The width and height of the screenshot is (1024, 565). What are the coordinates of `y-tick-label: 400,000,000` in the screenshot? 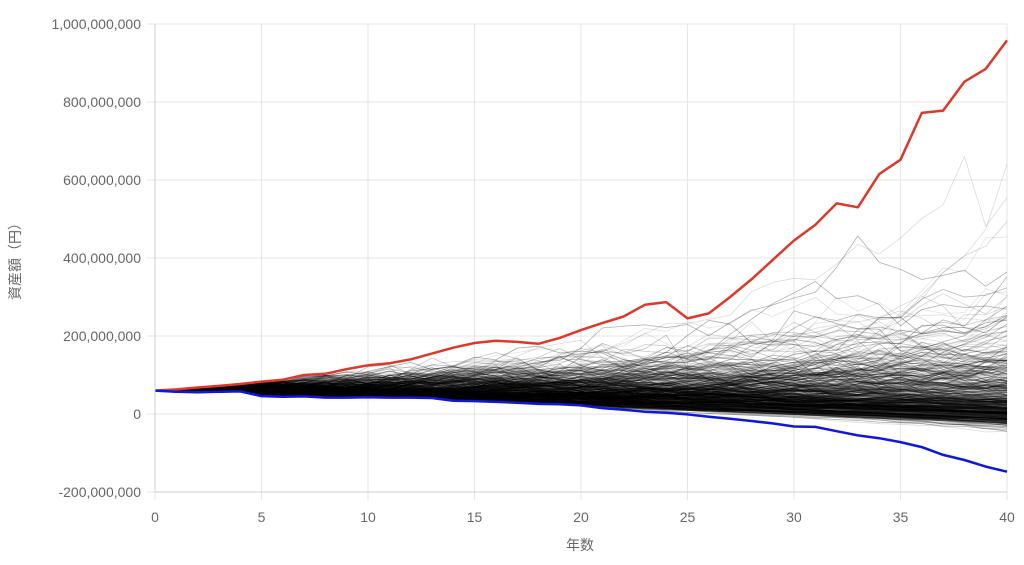 It's located at (102, 258).